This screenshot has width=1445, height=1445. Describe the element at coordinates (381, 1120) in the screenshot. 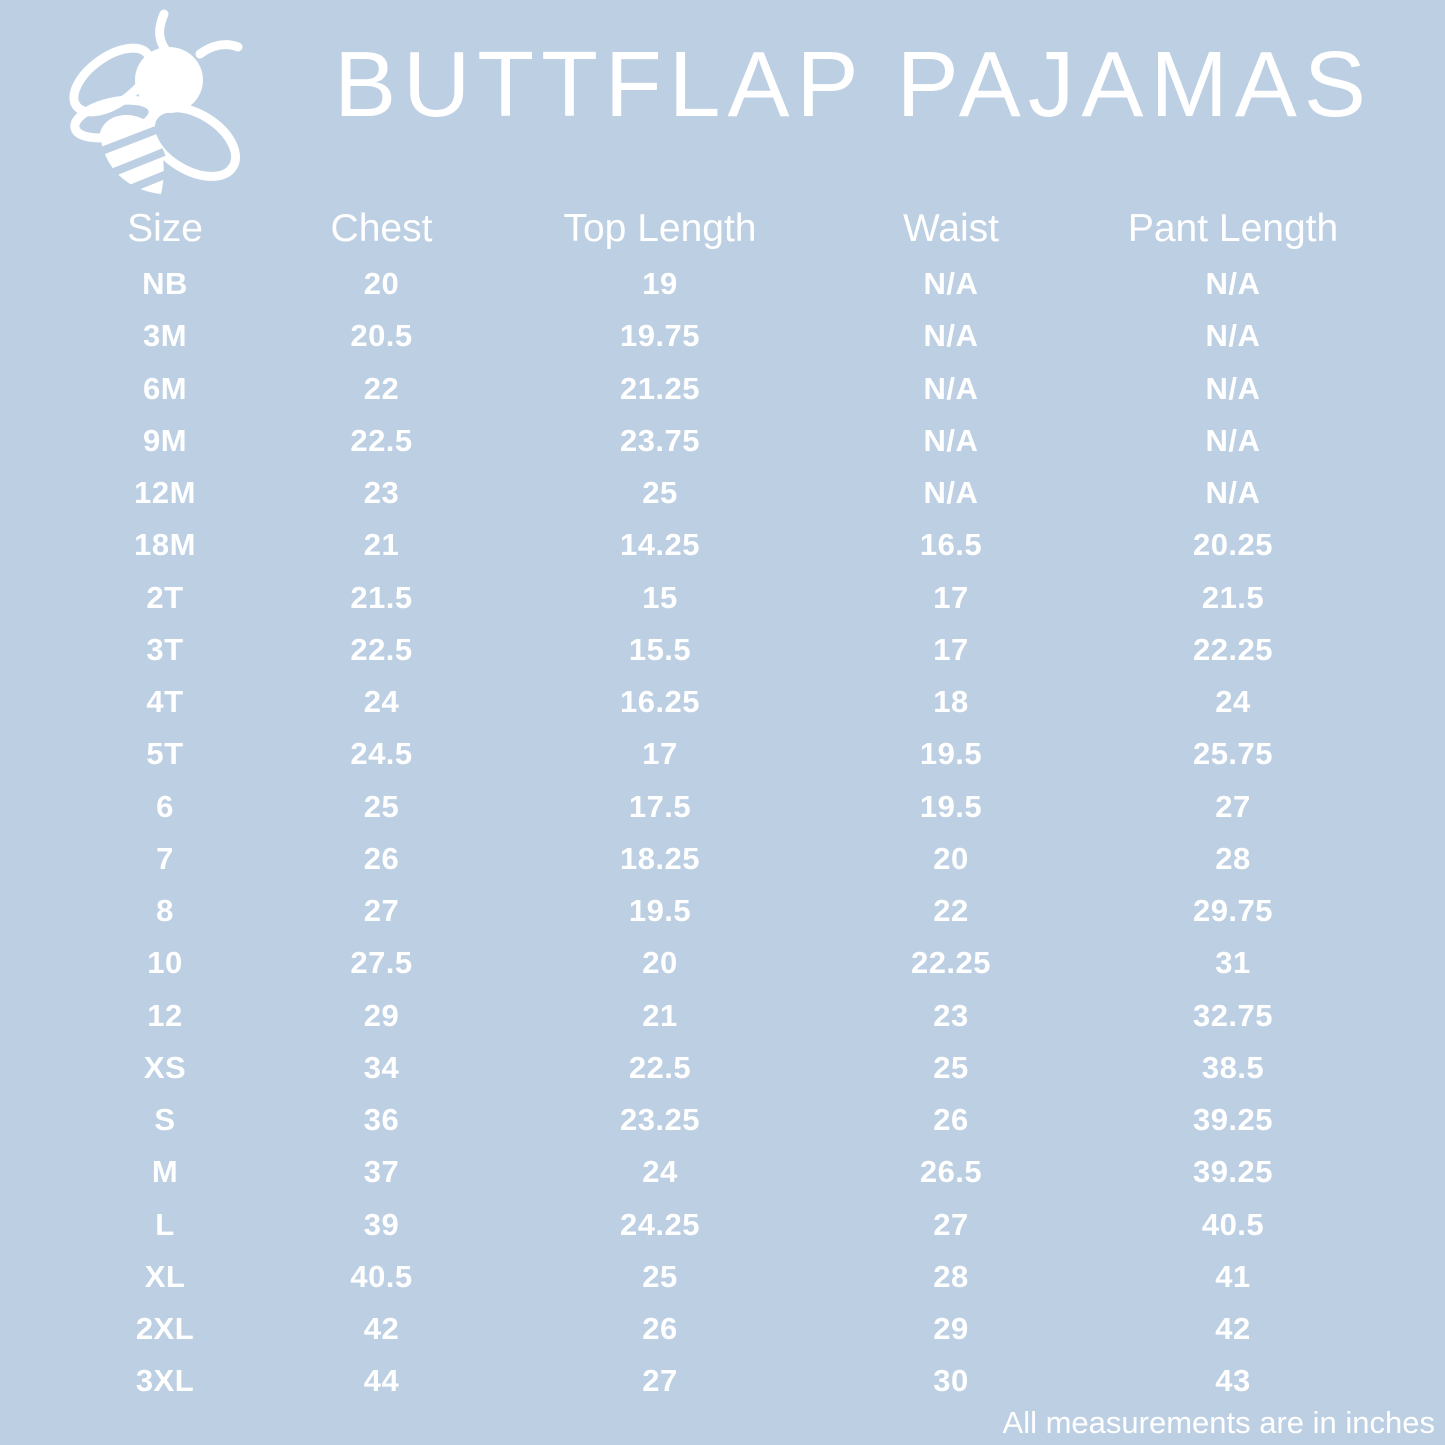

I see `measurement-cell: 36` at that location.